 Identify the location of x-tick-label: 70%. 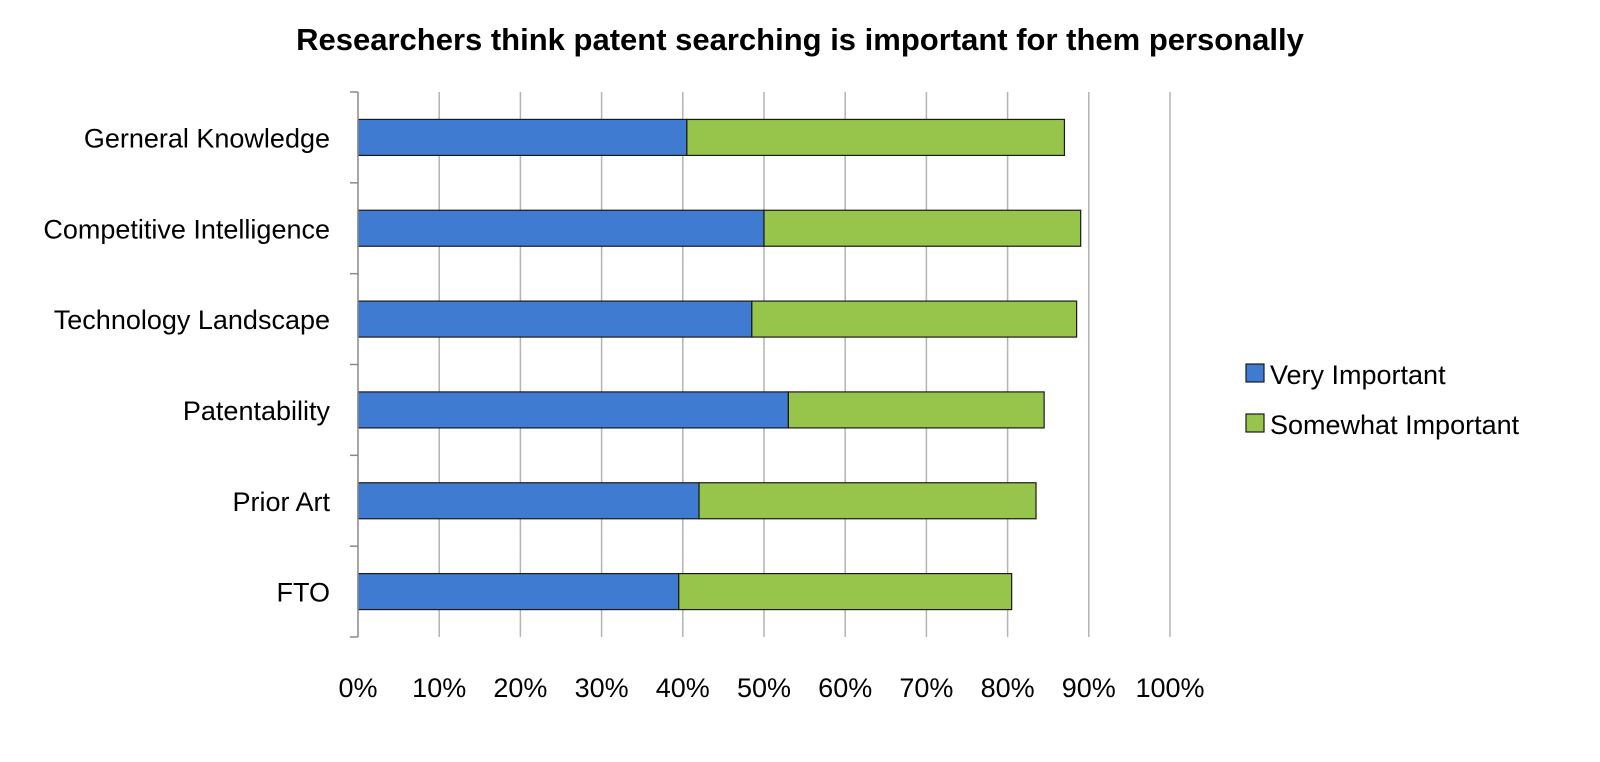
(926, 688).